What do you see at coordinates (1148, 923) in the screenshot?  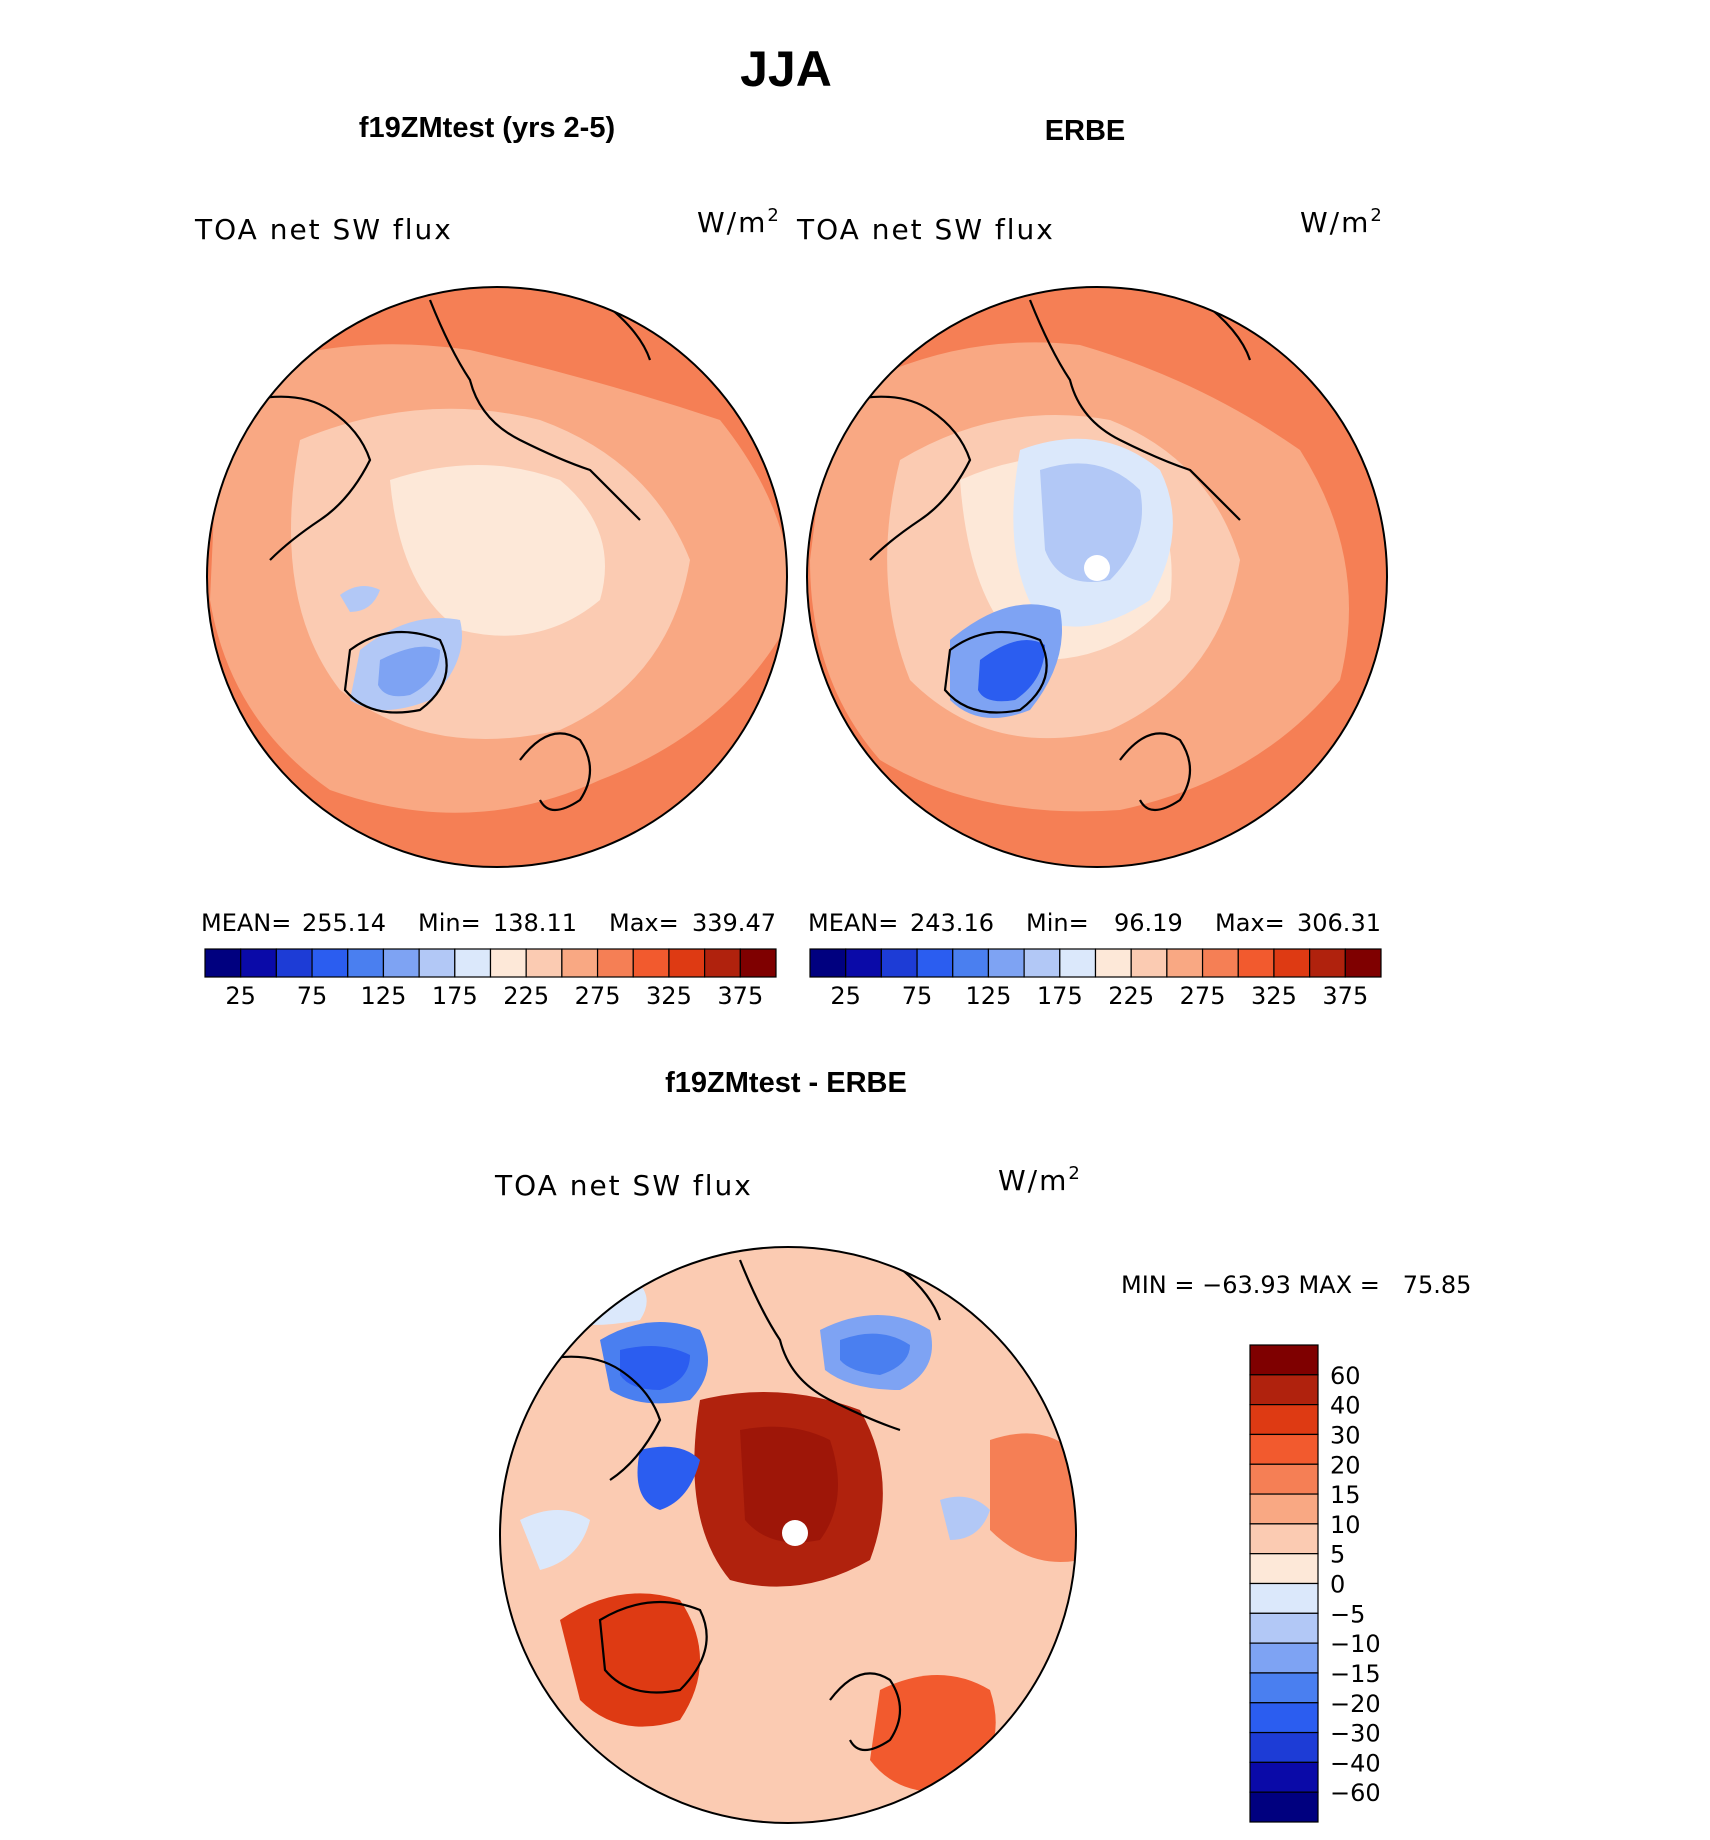 I see `min-value: 96.19` at bounding box center [1148, 923].